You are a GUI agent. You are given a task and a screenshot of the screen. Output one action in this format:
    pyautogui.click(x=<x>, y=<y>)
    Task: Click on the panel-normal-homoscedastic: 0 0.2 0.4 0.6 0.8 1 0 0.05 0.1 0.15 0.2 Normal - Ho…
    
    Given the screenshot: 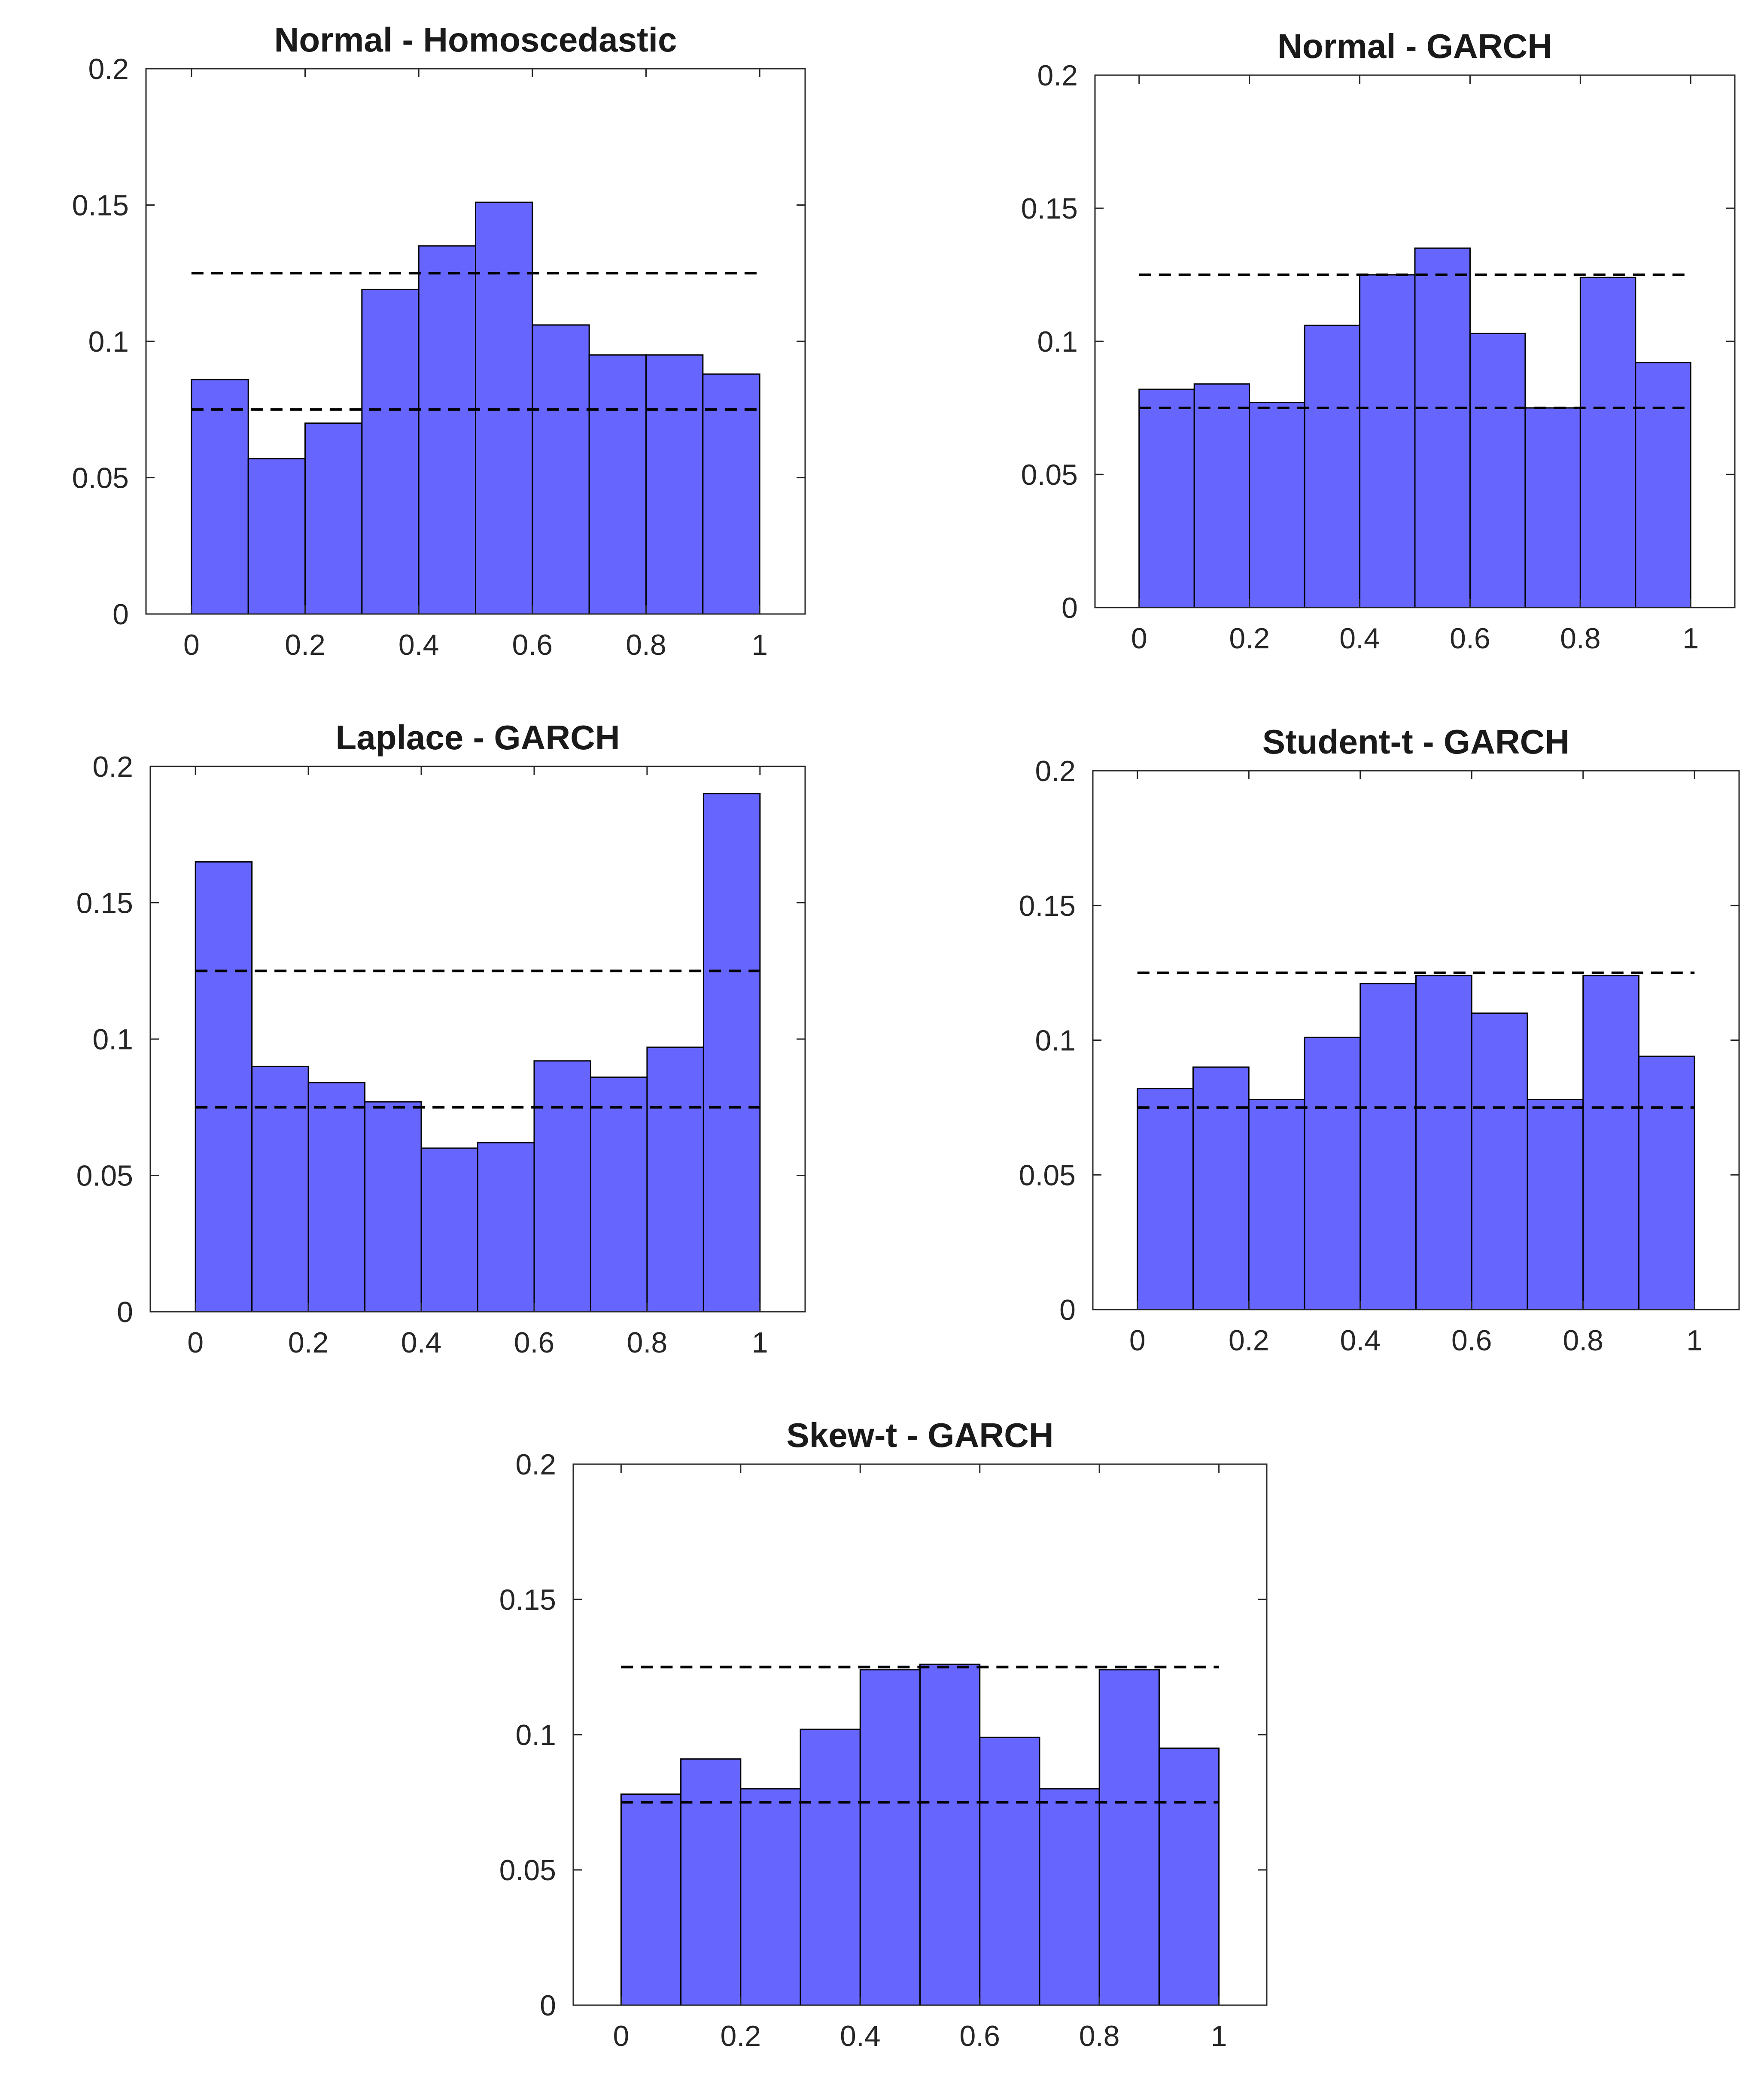 What is the action you would take?
    pyautogui.click(x=439, y=341)
    